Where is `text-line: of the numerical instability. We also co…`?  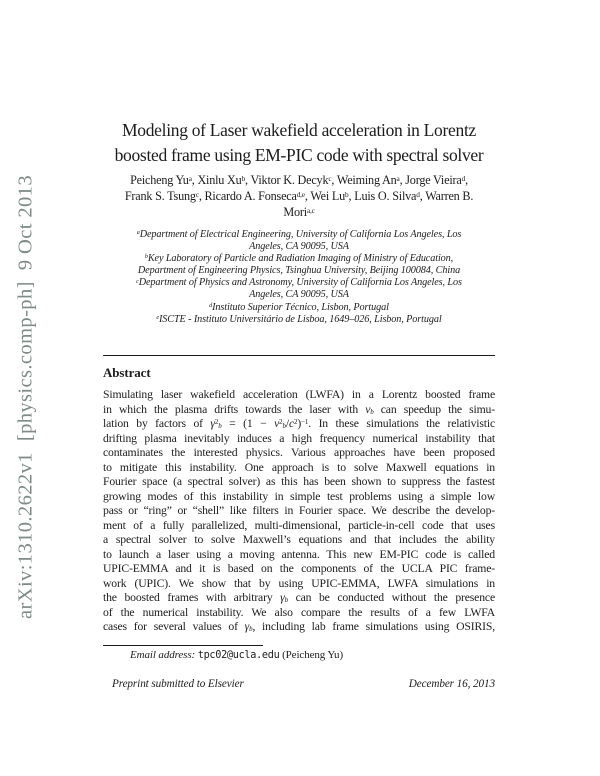 text-line: of the numerical instability. We also co… is located at coordinates (299, 612).